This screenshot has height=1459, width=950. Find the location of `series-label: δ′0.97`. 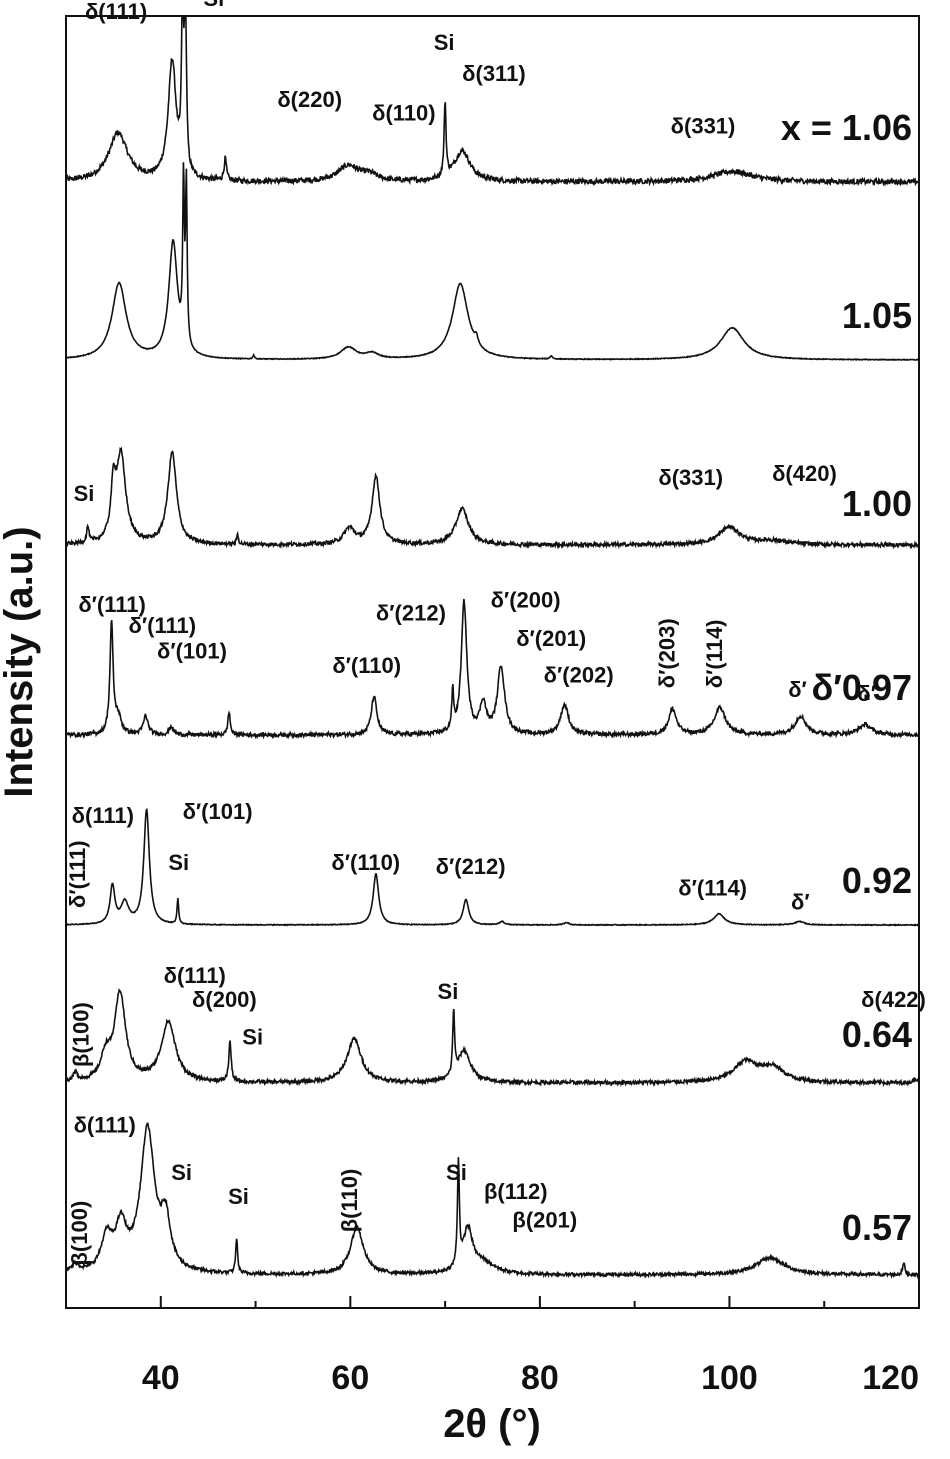

series-label: δ′0.97 is located at coordinates (861, 687).